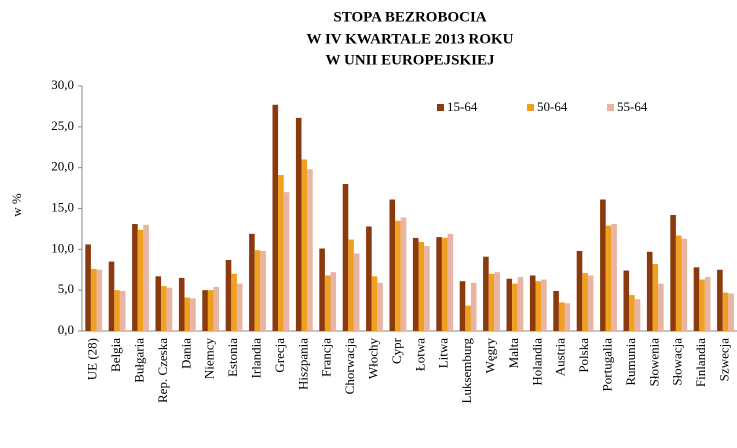 This screenshot has width=737, height=448. I want to click on y-tick-label: 5,0, so click(66, 288).